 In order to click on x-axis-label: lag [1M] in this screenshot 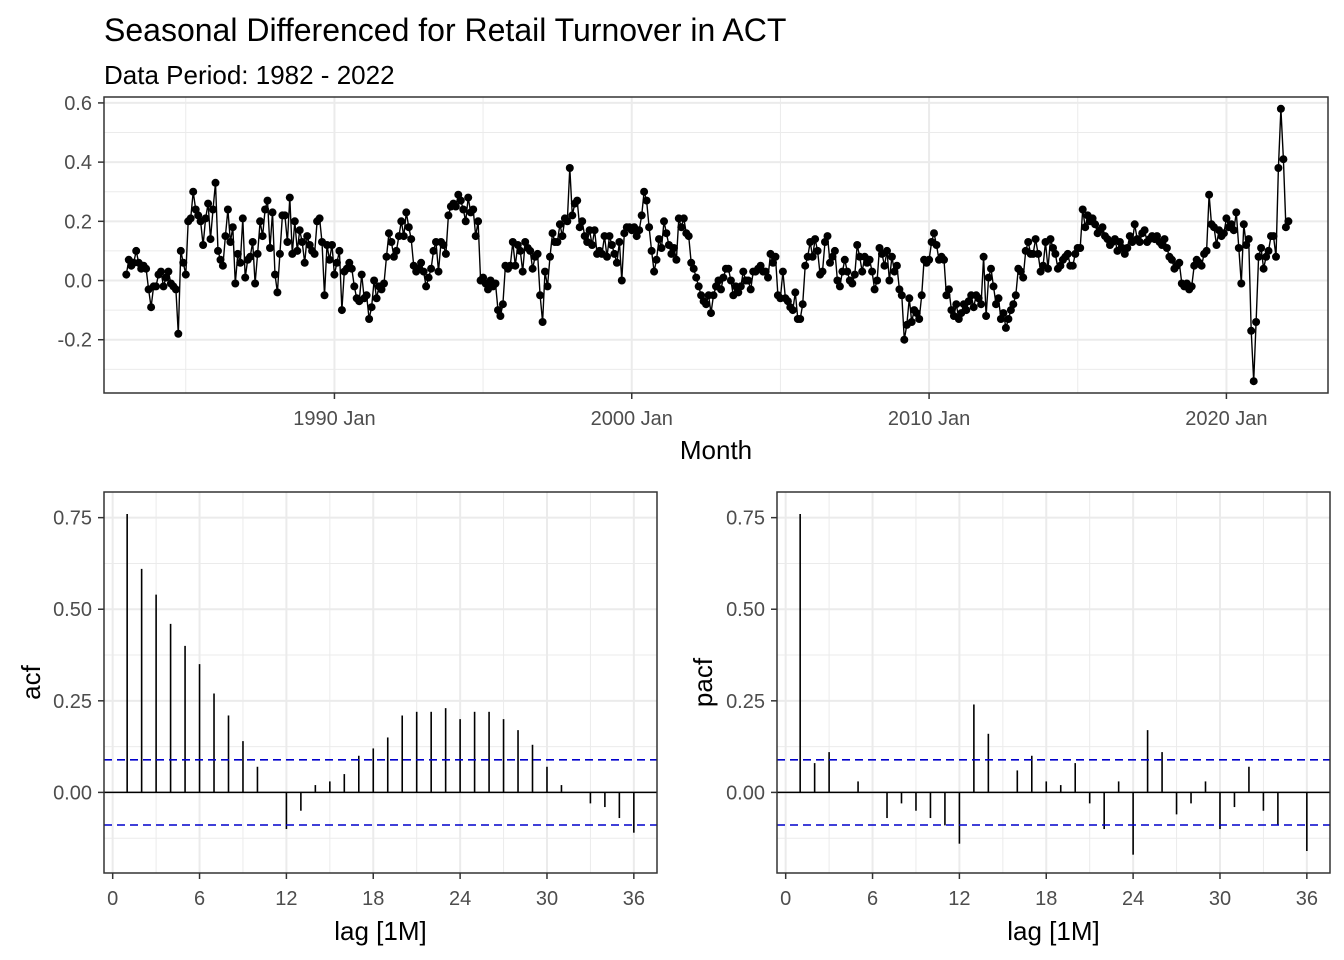, I will do `click(1053, 931)`.